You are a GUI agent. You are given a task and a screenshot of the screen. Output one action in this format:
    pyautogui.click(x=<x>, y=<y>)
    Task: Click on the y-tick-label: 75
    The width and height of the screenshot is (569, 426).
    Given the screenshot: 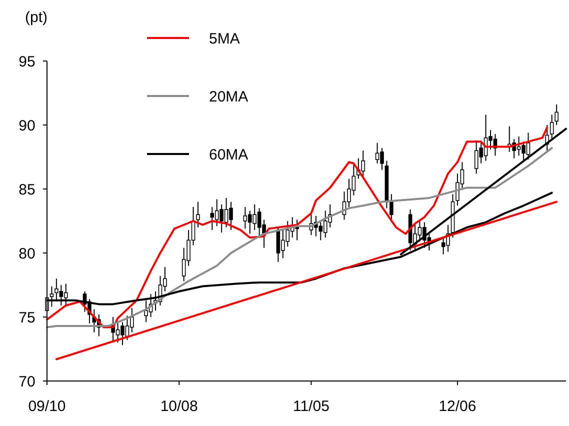 What is the action you would take?
    pyautogui.click(x=27, y=317)
    